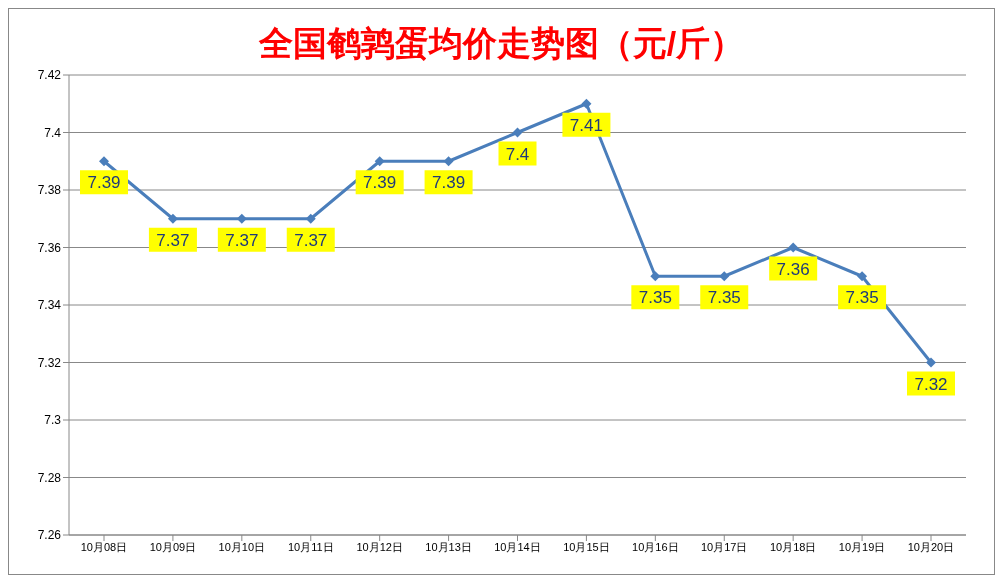 This screenshot has width=1005, height=579. I want to click on x-tick-label: 10月15日, so click(586, 546).